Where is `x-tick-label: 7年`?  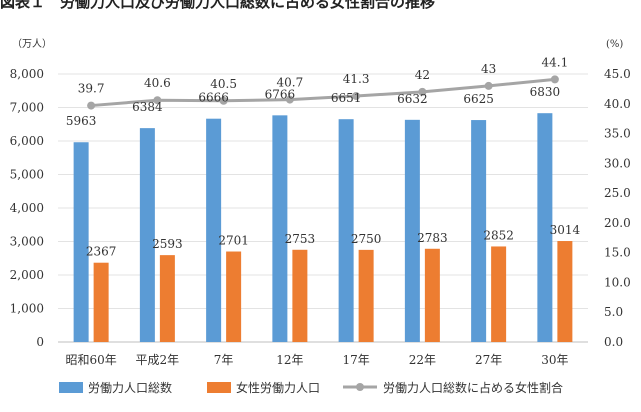 x-tick-label: 7年 is located at coordinates (224, 360).